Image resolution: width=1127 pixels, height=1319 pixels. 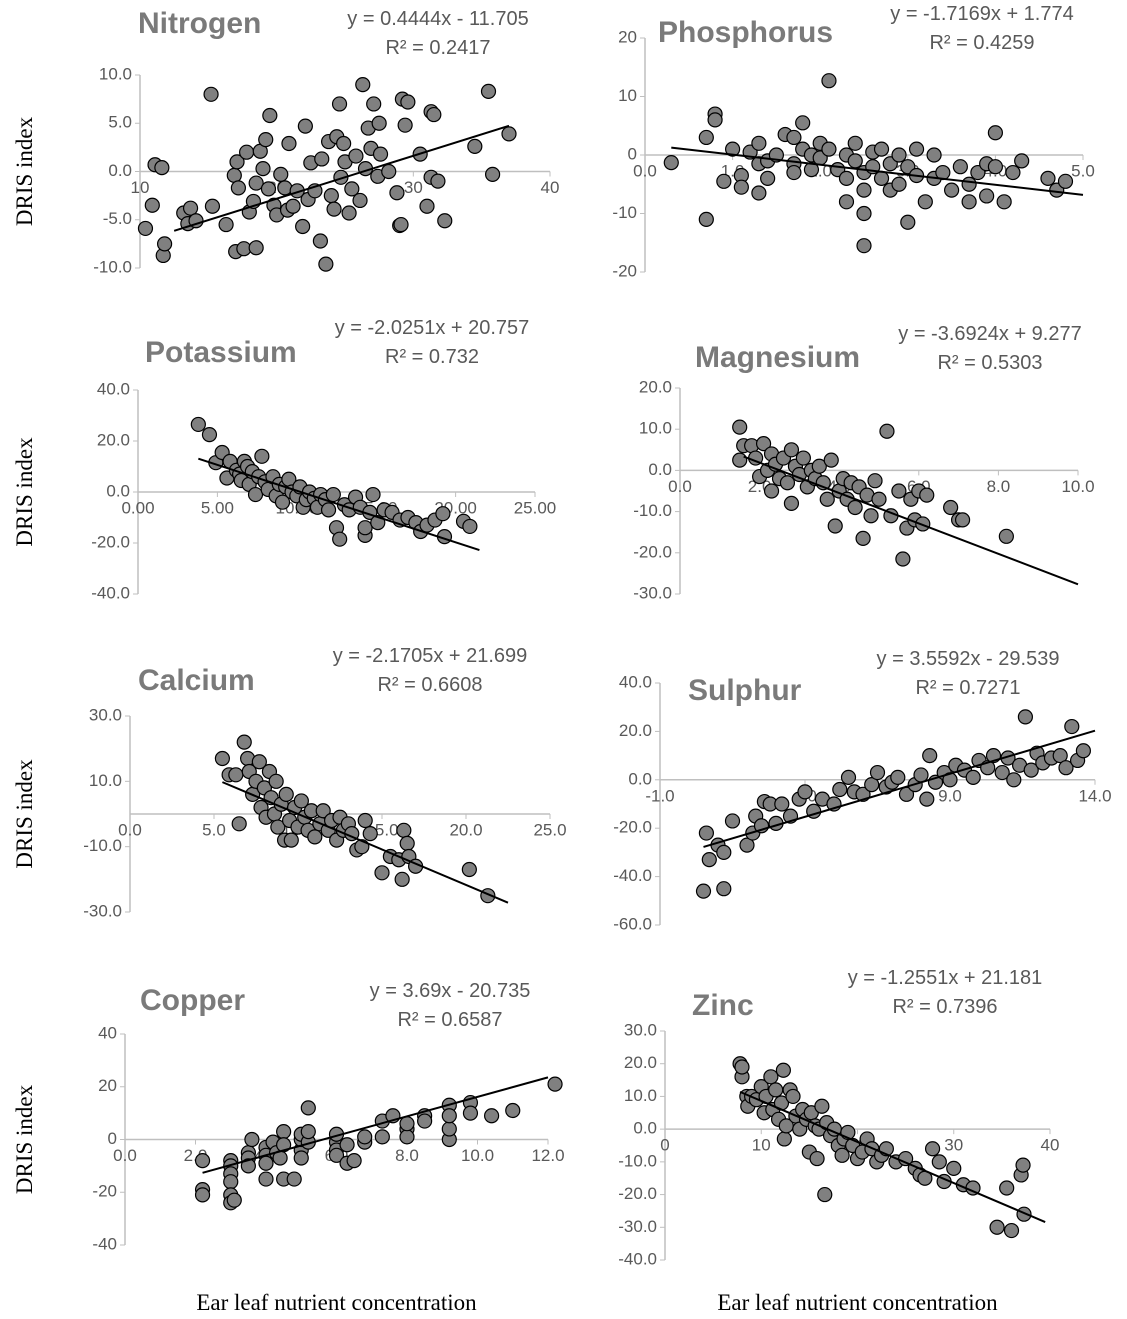 What do you see at coordinates (945, 978) in the screenshot?
I see `trend-equation: y = -1.2551x + 21.181` at bounding box center [945, 978].